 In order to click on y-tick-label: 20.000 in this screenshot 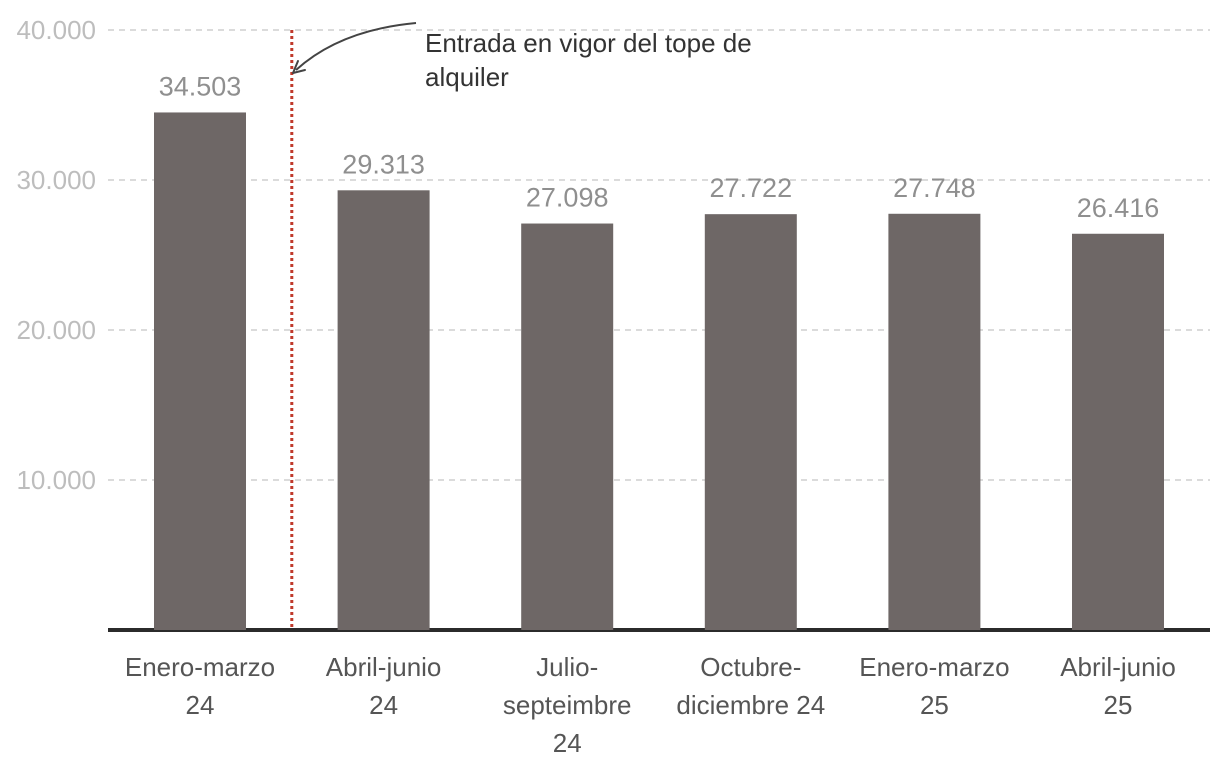, I will do `click(56, 330)`.